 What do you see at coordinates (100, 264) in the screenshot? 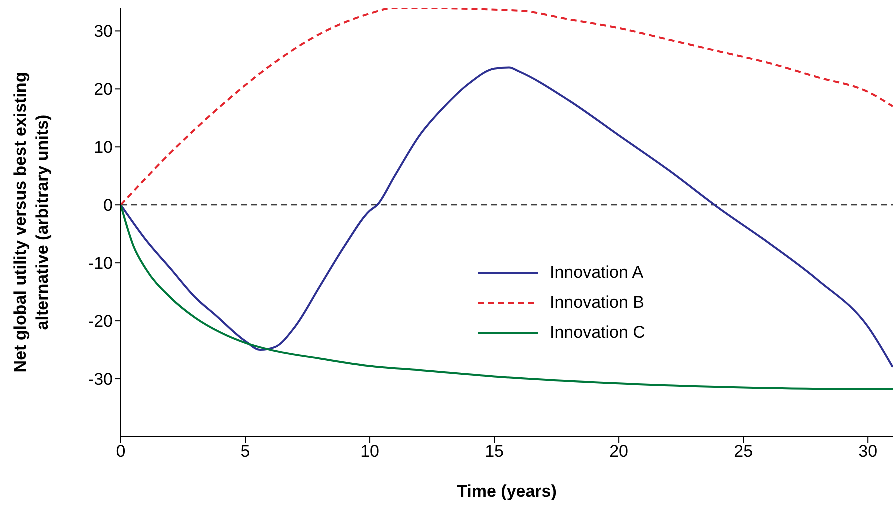
I see `y-tick-label: -10` at bounding box center [100, 264].